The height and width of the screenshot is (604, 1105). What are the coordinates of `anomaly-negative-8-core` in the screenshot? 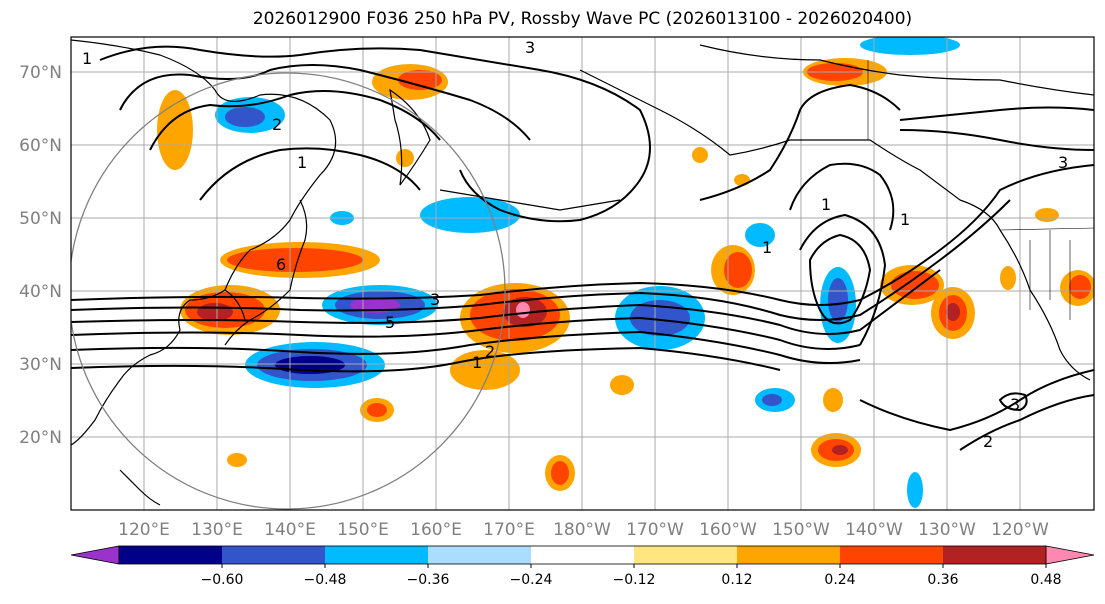 It's located at (772, 400).